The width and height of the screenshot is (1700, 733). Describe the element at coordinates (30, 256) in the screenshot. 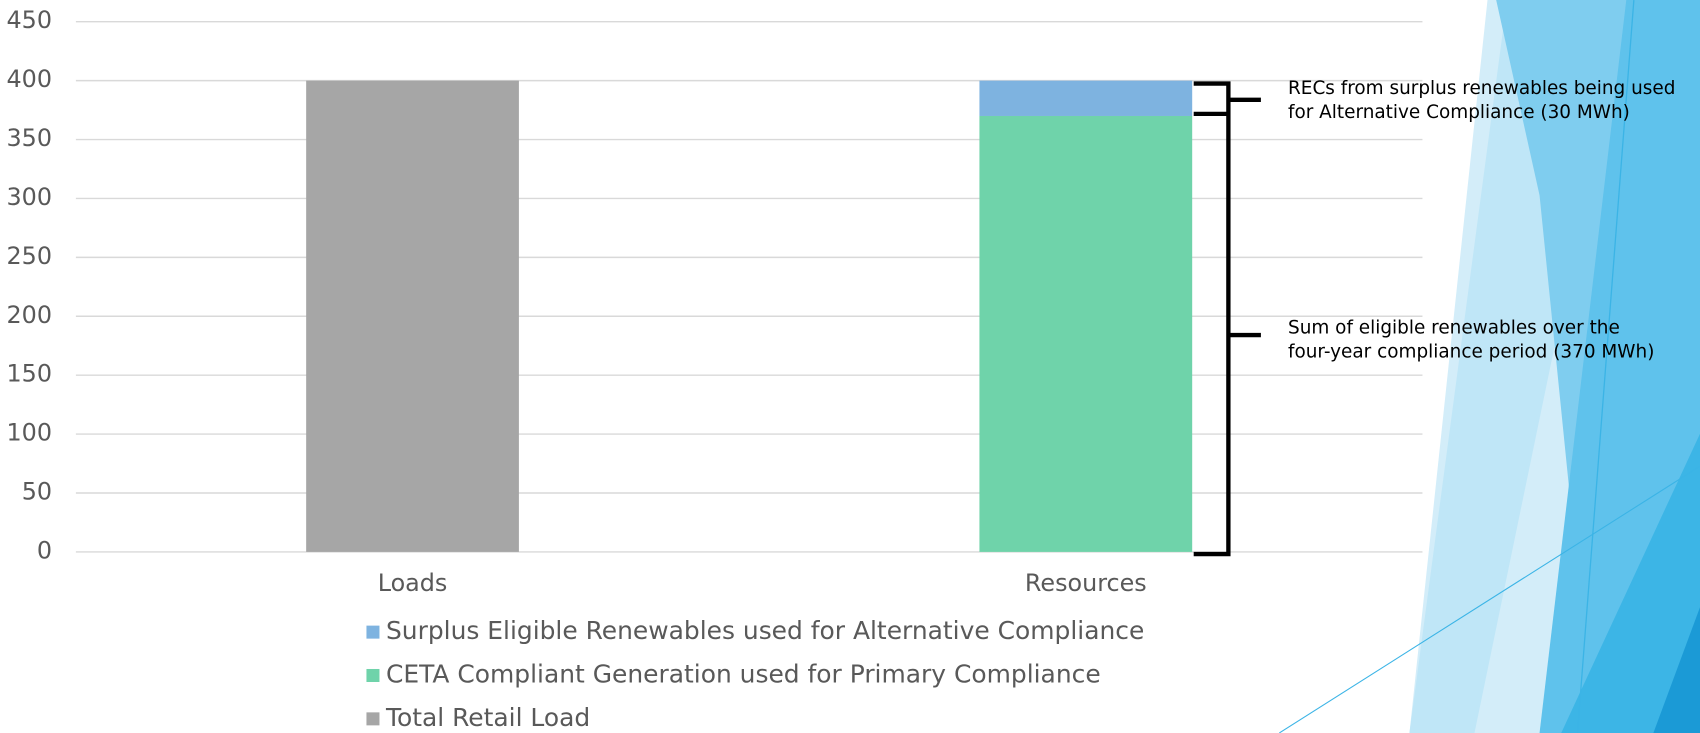

I see `y-tick-label: 250` at that location.